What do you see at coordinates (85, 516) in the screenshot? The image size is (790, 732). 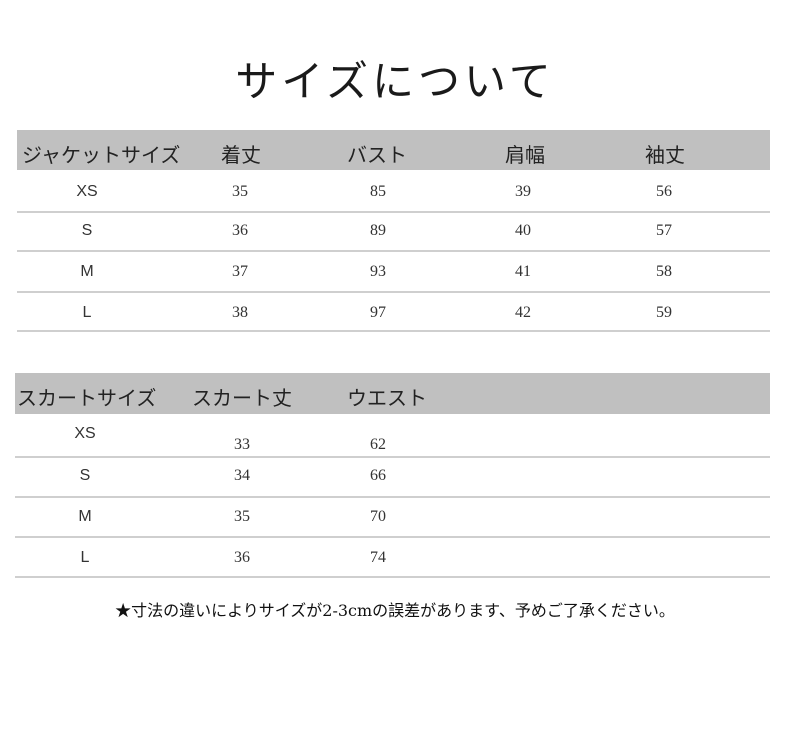 I see `skirt-size-label: M` at bounding box center [85, 516].